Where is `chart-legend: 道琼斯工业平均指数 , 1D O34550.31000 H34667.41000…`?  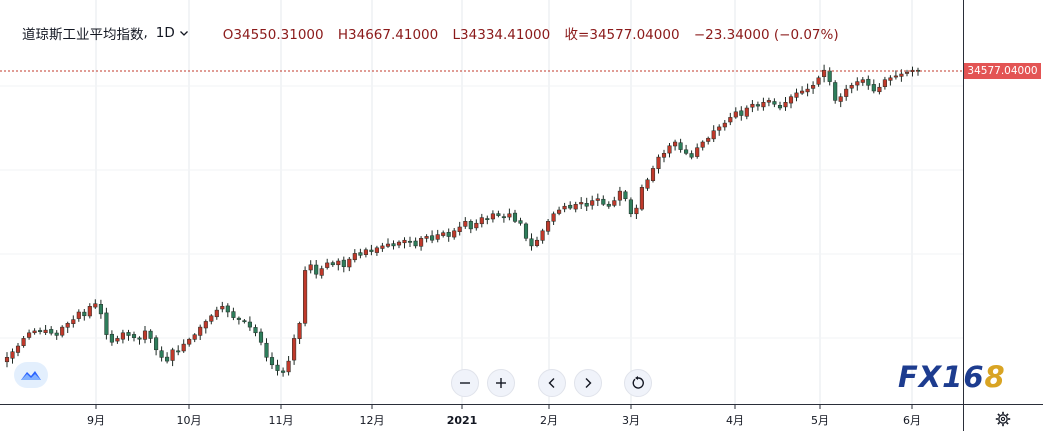 chart-legend: 道琼斯工业平均指数 , 1D O34550.31000 H34667.41000… is located at coordinates (435, 33).